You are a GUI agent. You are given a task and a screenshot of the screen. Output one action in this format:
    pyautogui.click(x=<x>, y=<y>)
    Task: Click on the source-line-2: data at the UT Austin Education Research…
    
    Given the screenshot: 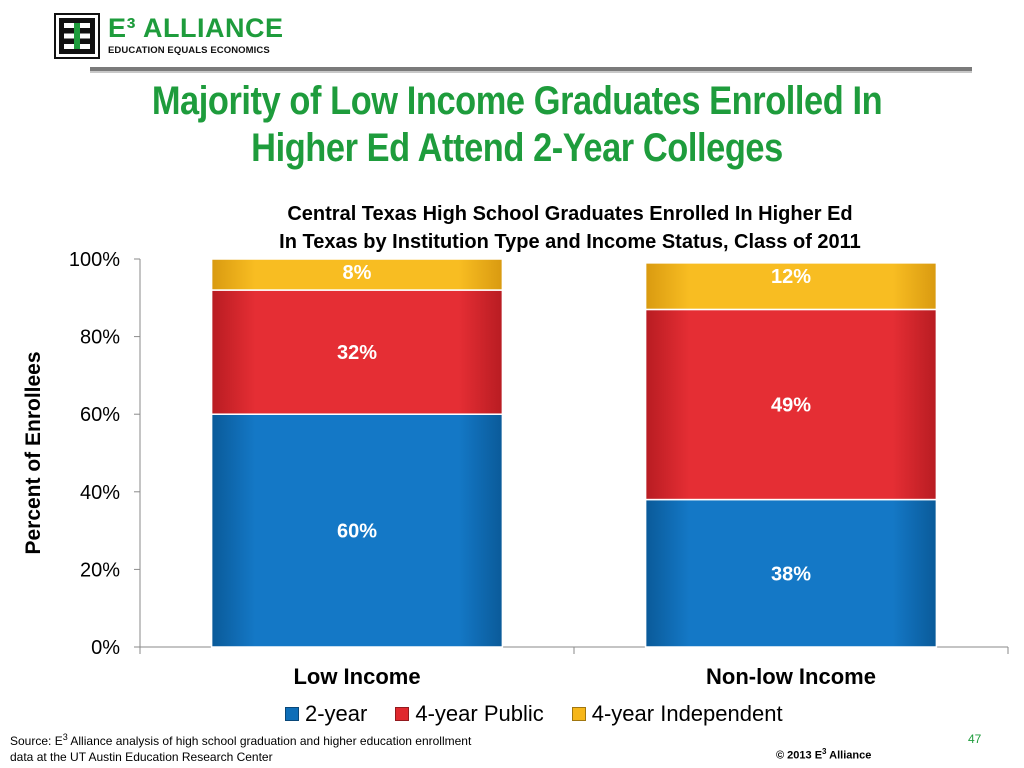 What is the action you would take?
    pyautogui.click(x=141, y=757)
    